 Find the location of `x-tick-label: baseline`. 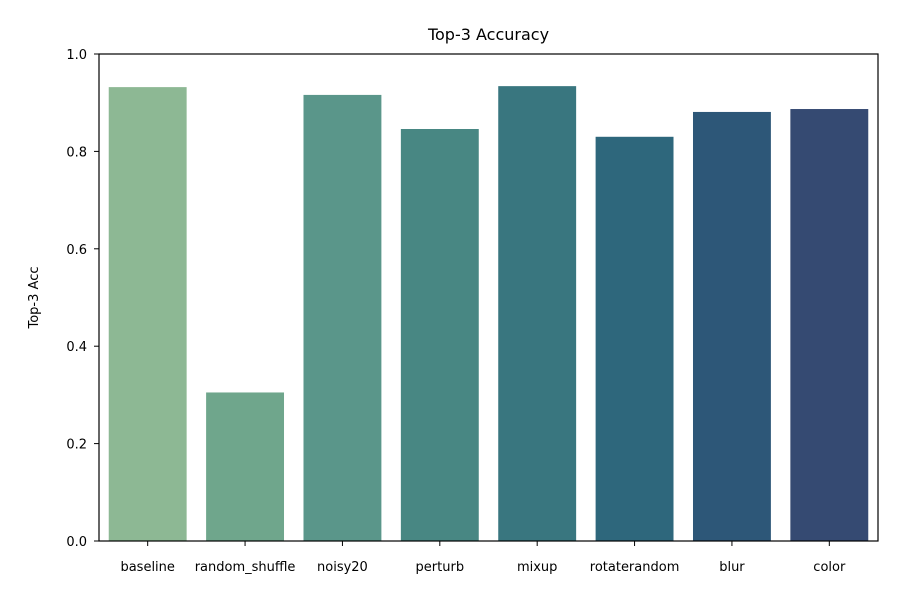

x-tick-label: baseline is located at coordinates (147, 567).